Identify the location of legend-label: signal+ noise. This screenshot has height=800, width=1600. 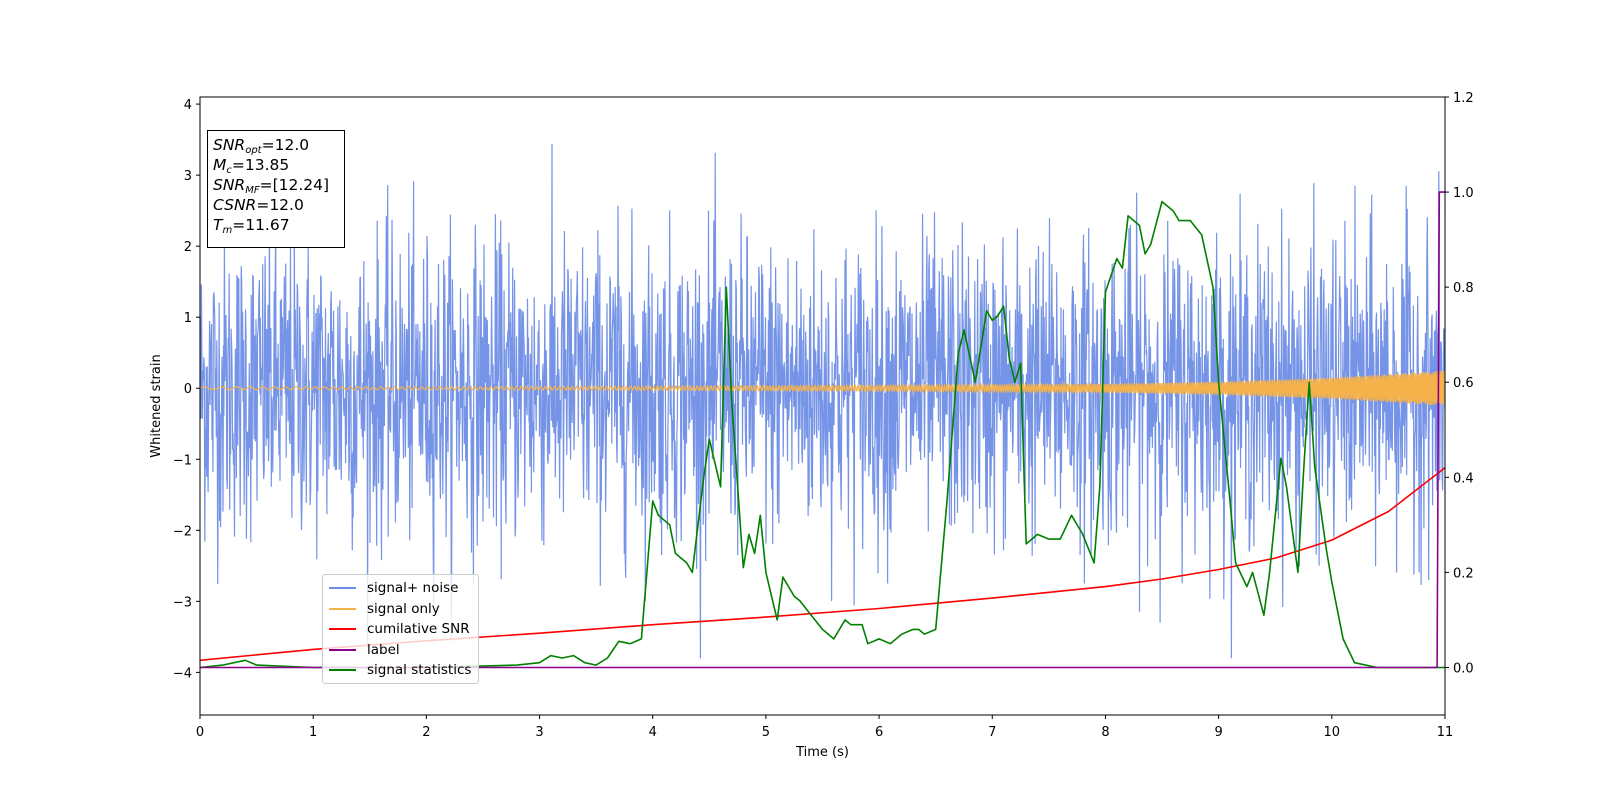
(413, 588).